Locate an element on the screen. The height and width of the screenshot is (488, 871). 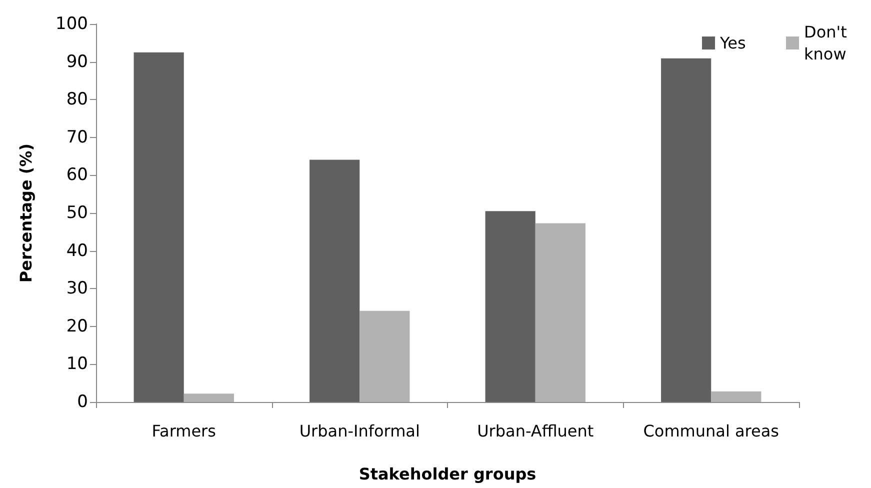
y-tick-label: 20 is located at coordinates (77, 326).